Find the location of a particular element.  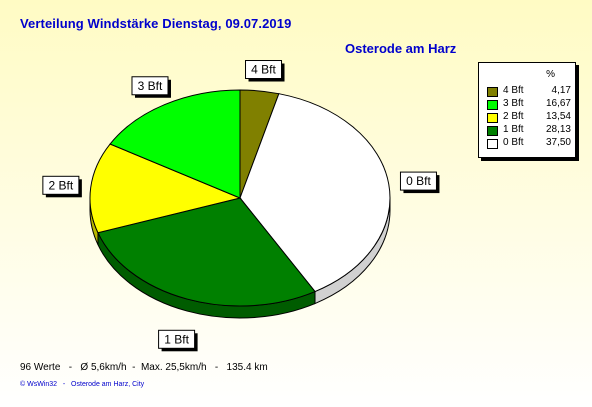

pie-slice-1-bft is located at coordinates (206, 252).